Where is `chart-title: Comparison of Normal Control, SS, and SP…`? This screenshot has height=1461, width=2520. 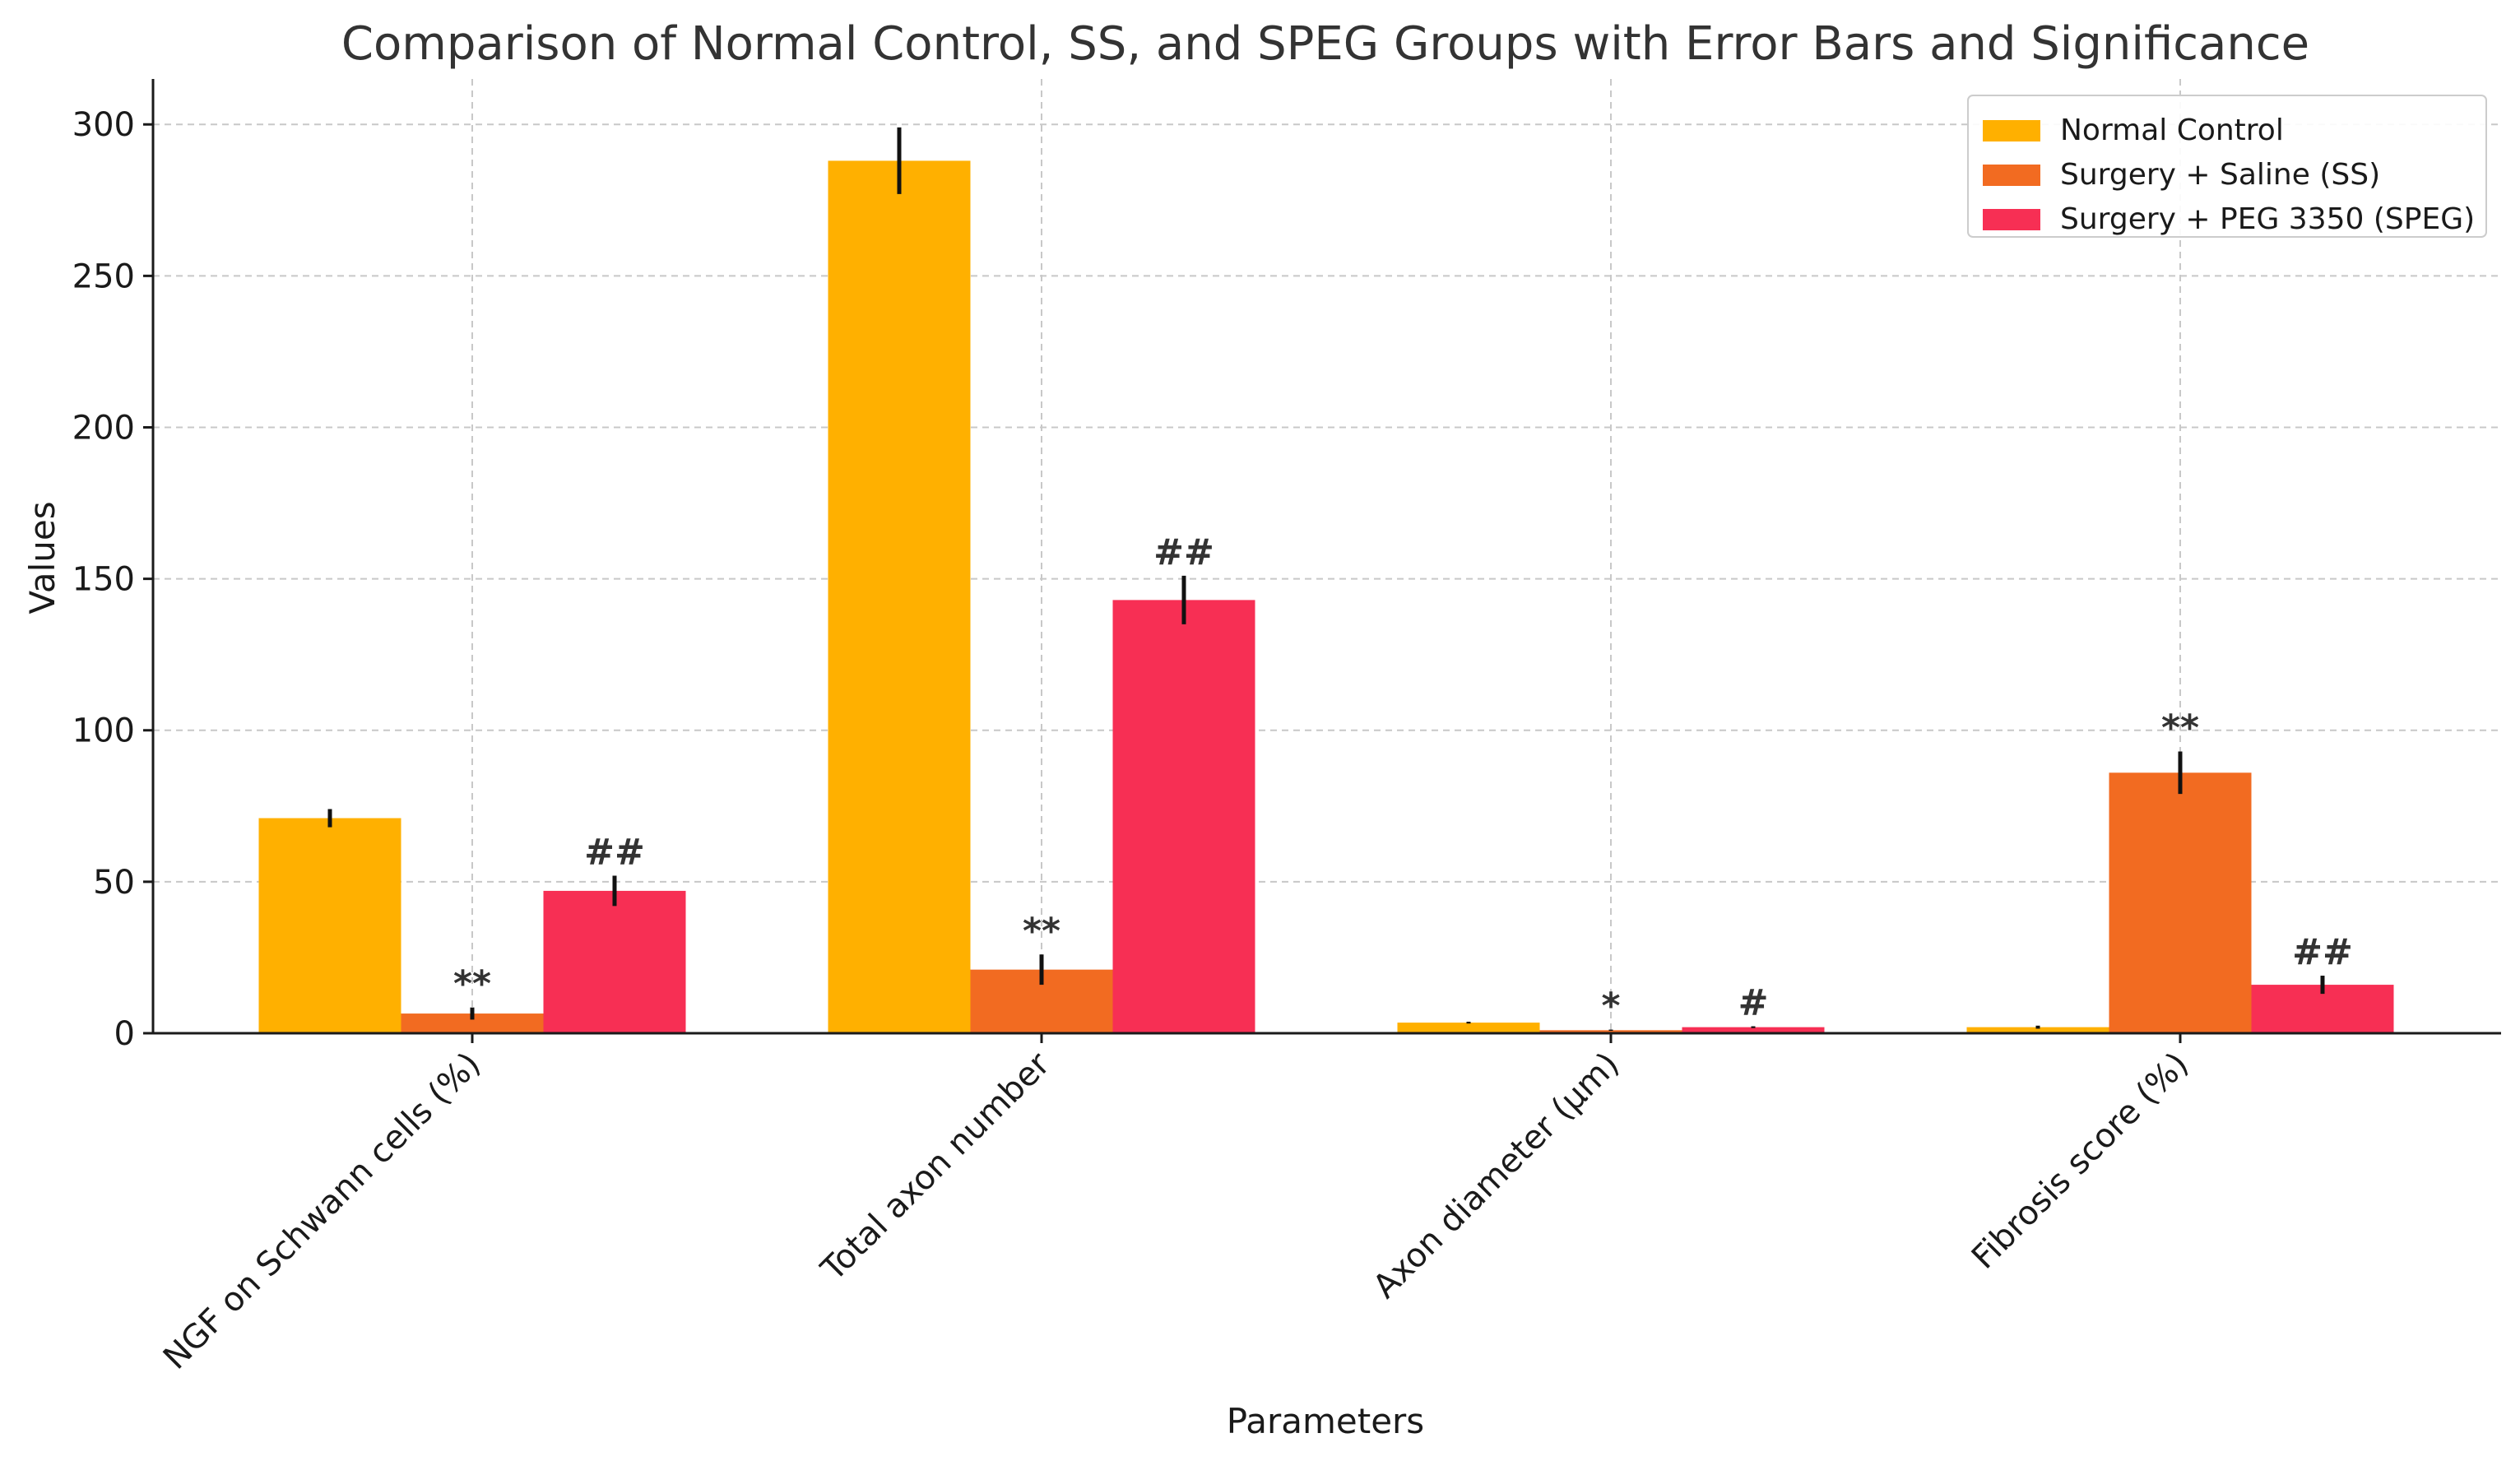 chart-title: Comparison of Normal Control, SS, and SP… is located at coordinates (1325, 44).